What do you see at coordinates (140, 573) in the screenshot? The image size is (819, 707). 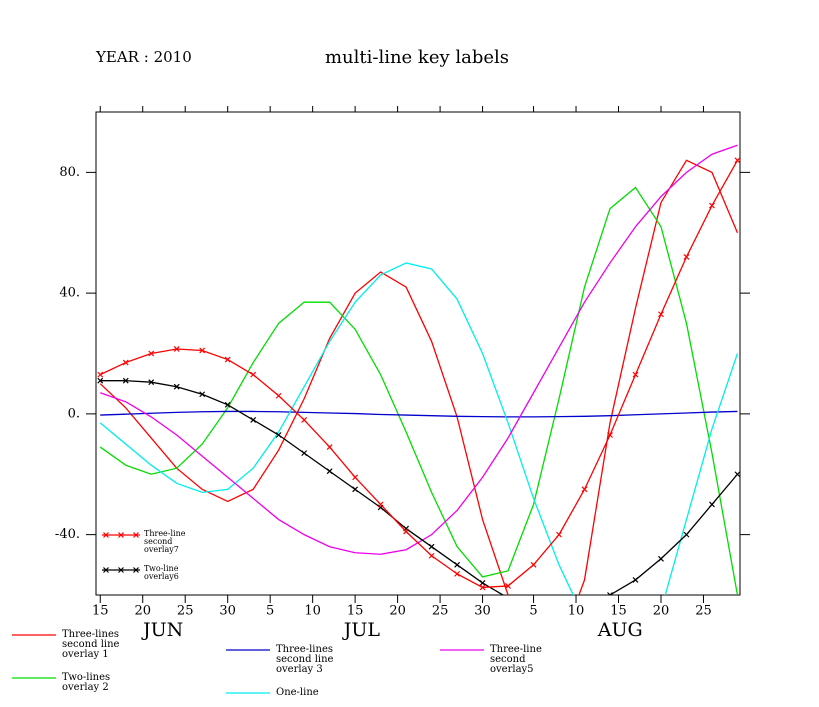 I see `legend-item: Two-line overlay6` at bounding box center [140, 573].